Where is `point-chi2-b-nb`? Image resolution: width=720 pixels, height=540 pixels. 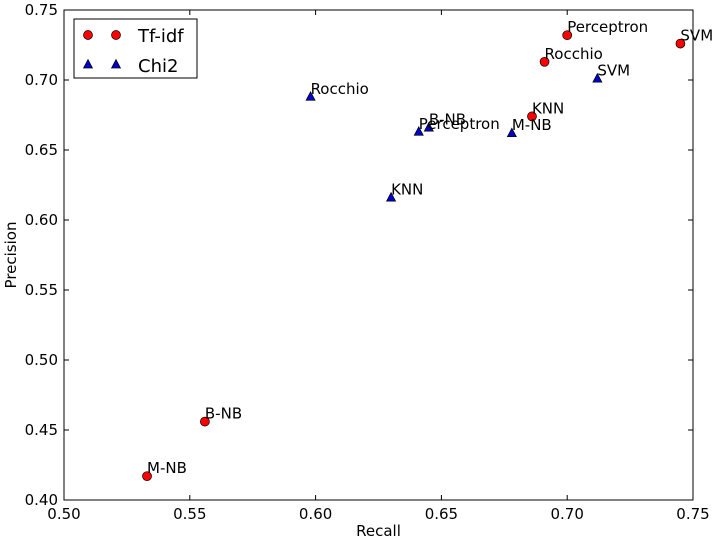 point-chi2-b-nb is located at coordinates (428, 126).